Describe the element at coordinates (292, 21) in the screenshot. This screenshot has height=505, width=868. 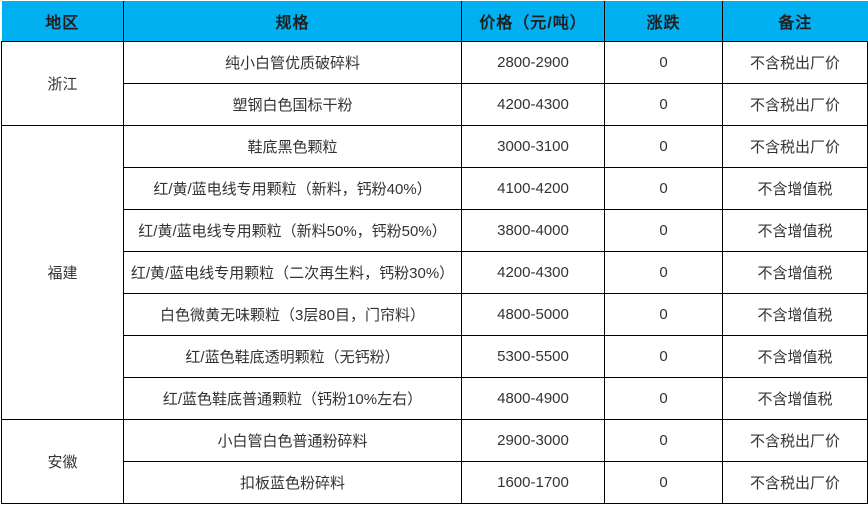
I see `header-cell-spec: 规格` at that location.